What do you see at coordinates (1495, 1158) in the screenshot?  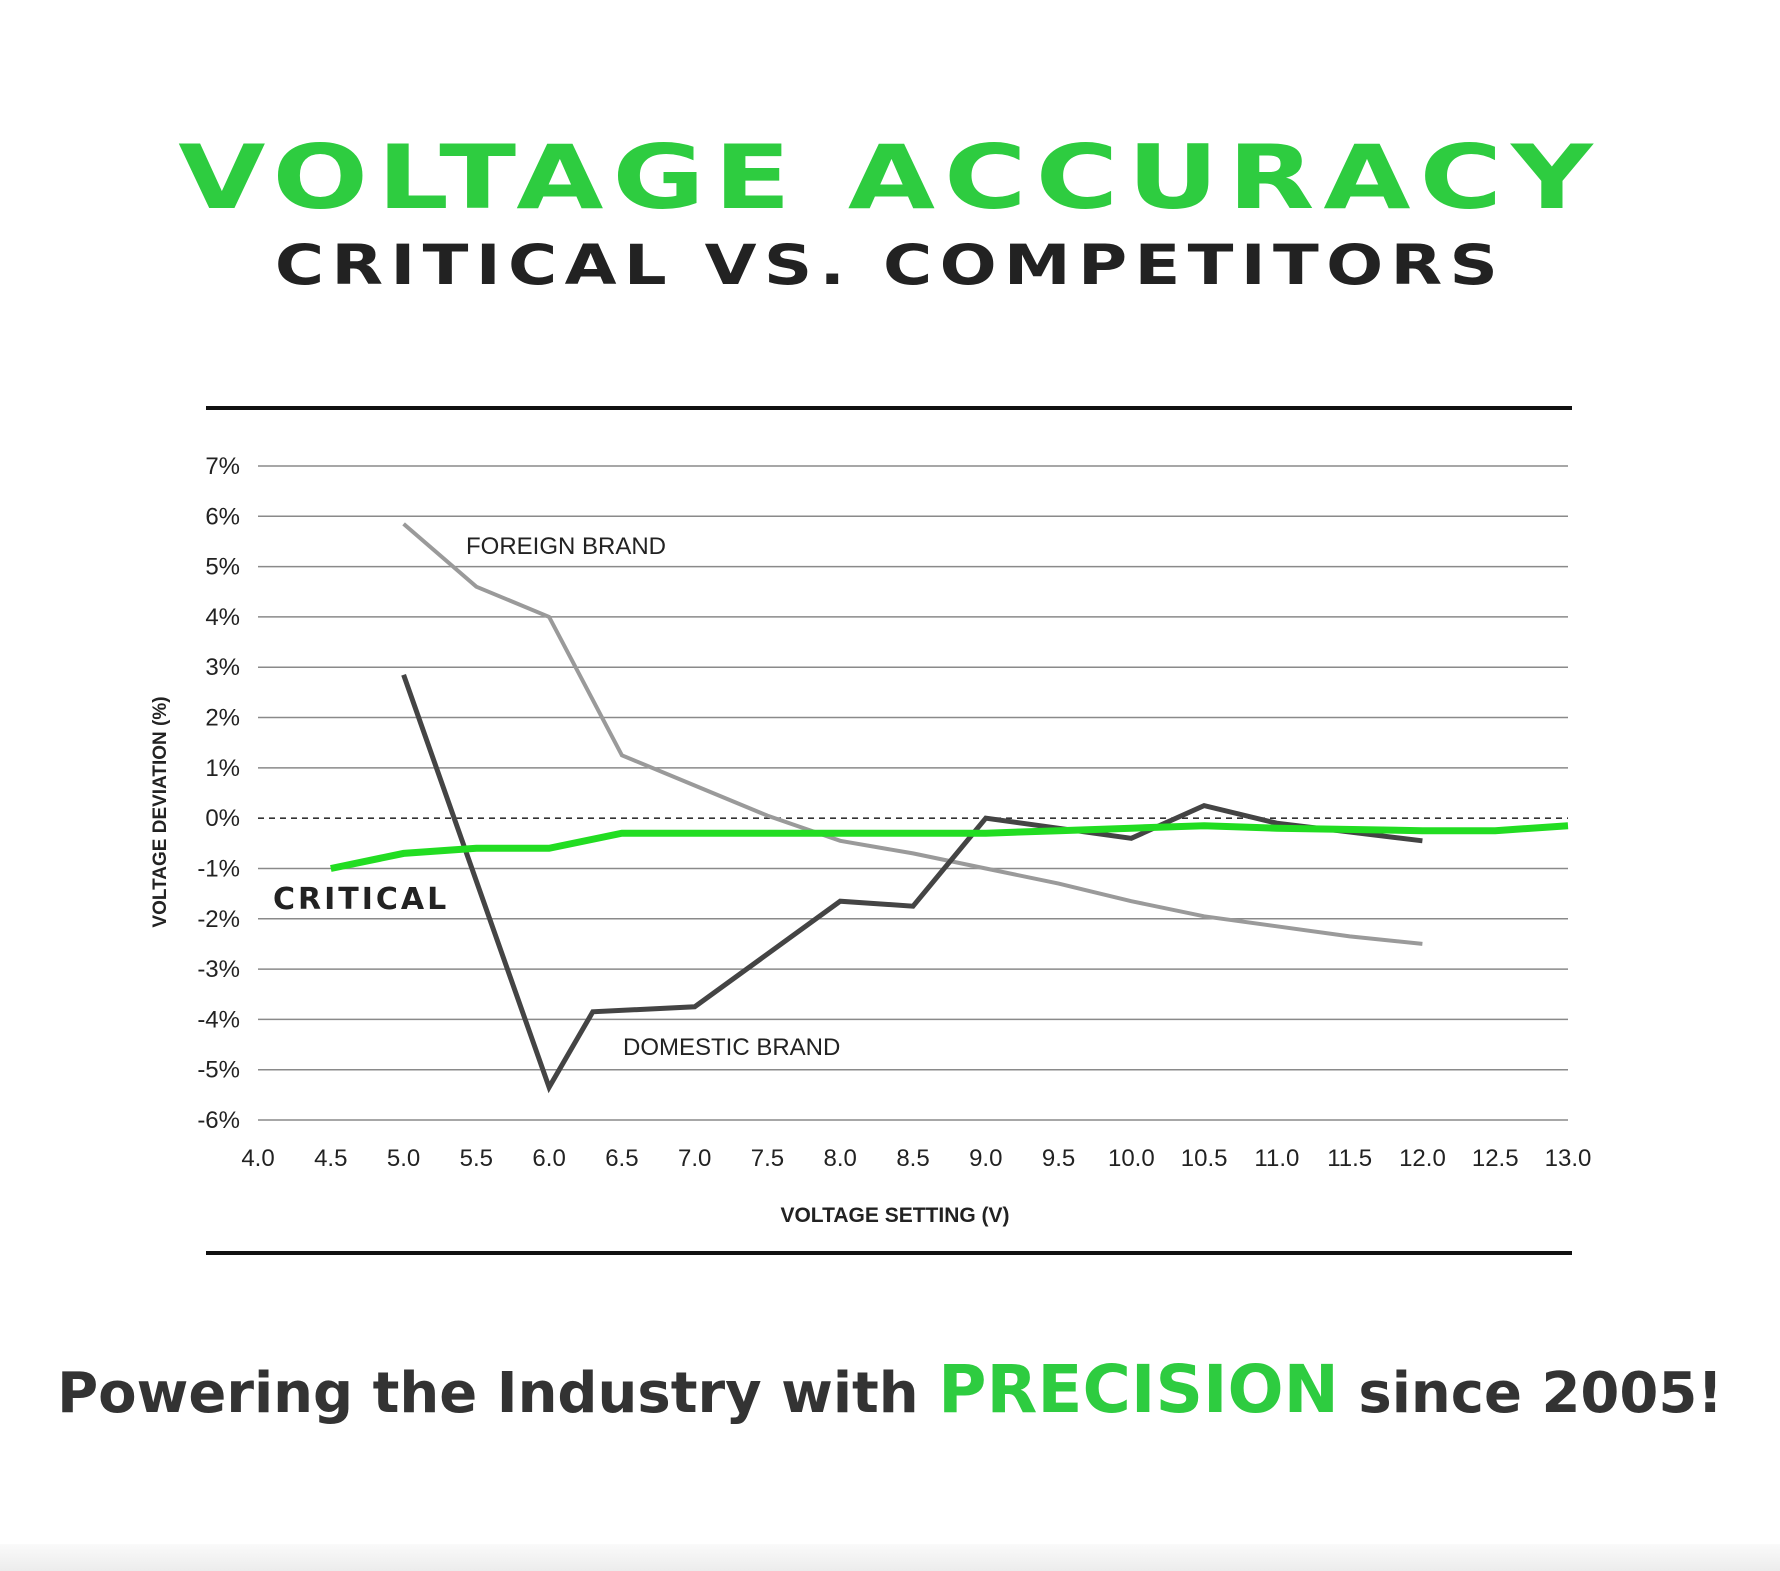 I see `x-tick-label: 12.5` at bounding box center [1495, 1158].